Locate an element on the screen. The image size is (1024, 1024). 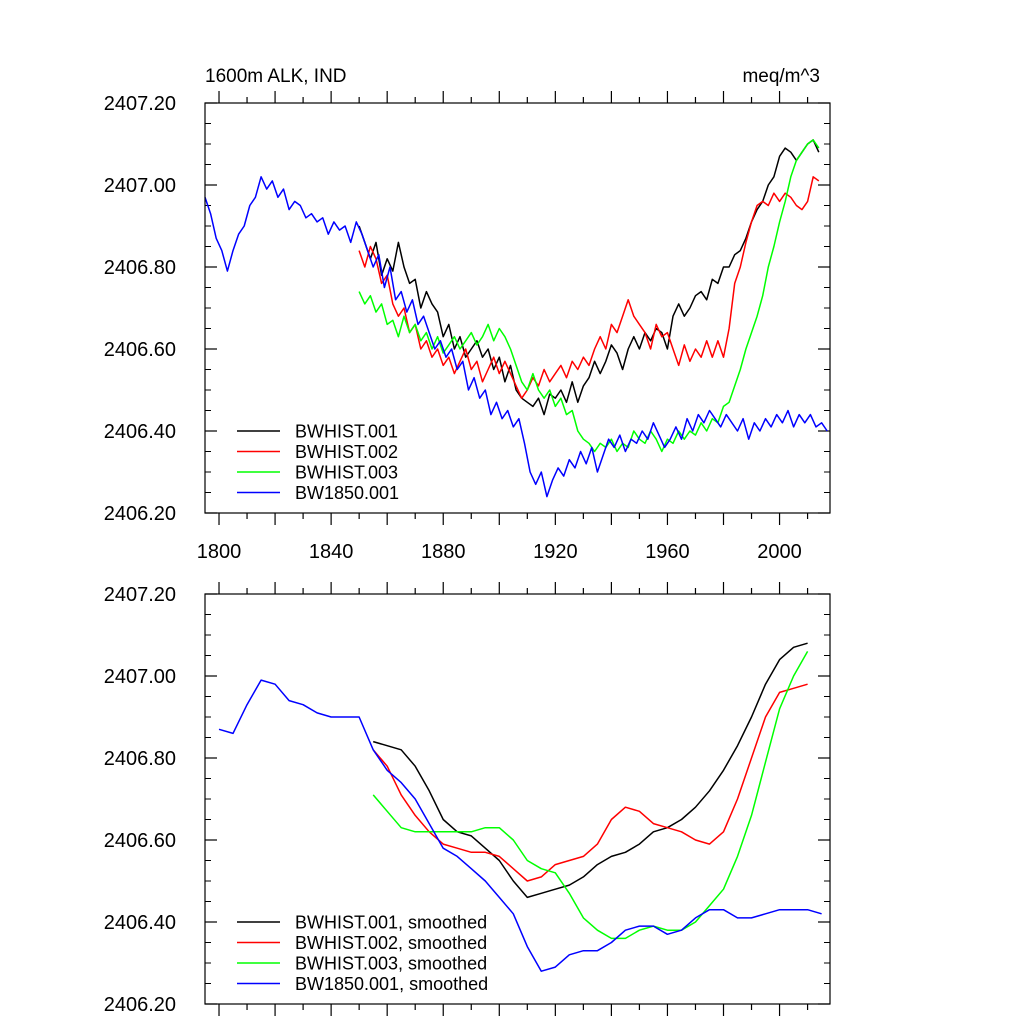
bottom-legend-label: BWHIST.002, smoothed is located at coordinates (391, 943).